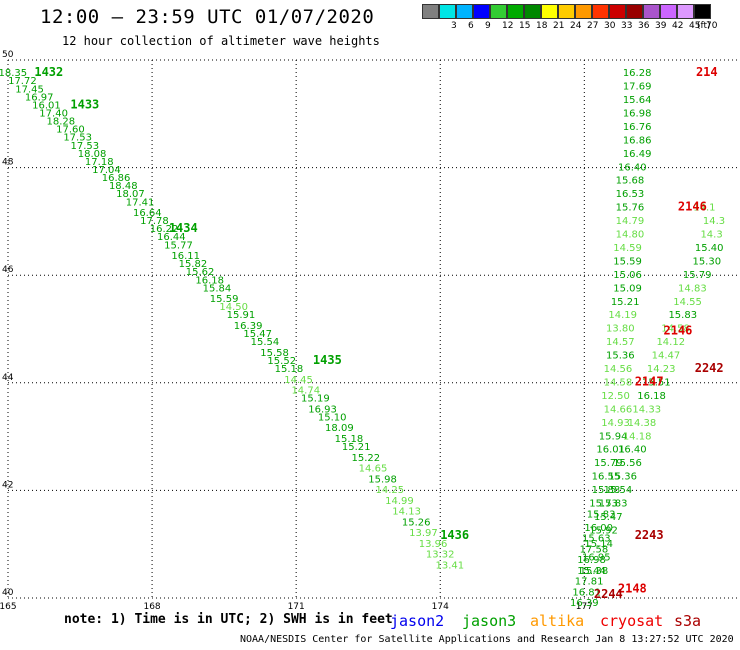 This screenshot has height=650, width=740. What do you see at coordinates (315, 399) in the screenshot?
I see `wave-height-value: 15.19` at bounding box center [315, 399].